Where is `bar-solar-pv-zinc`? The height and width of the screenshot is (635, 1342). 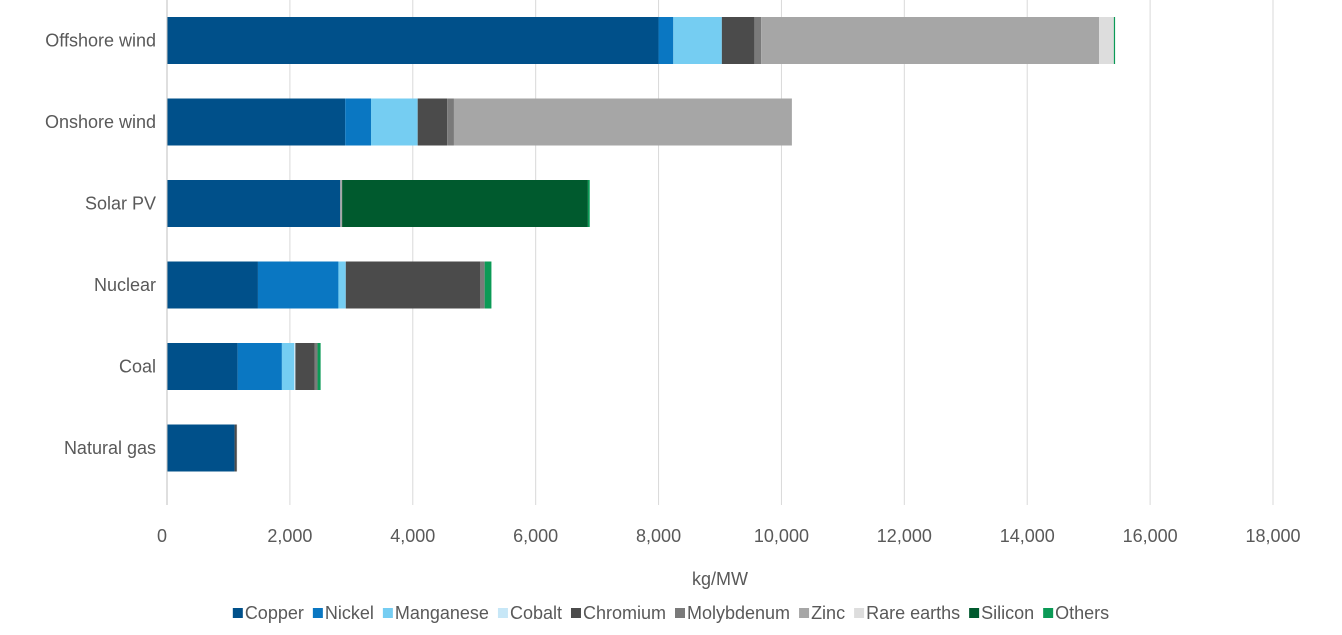
bar-solar-pv-zinc is located at coordinates (341, 203).